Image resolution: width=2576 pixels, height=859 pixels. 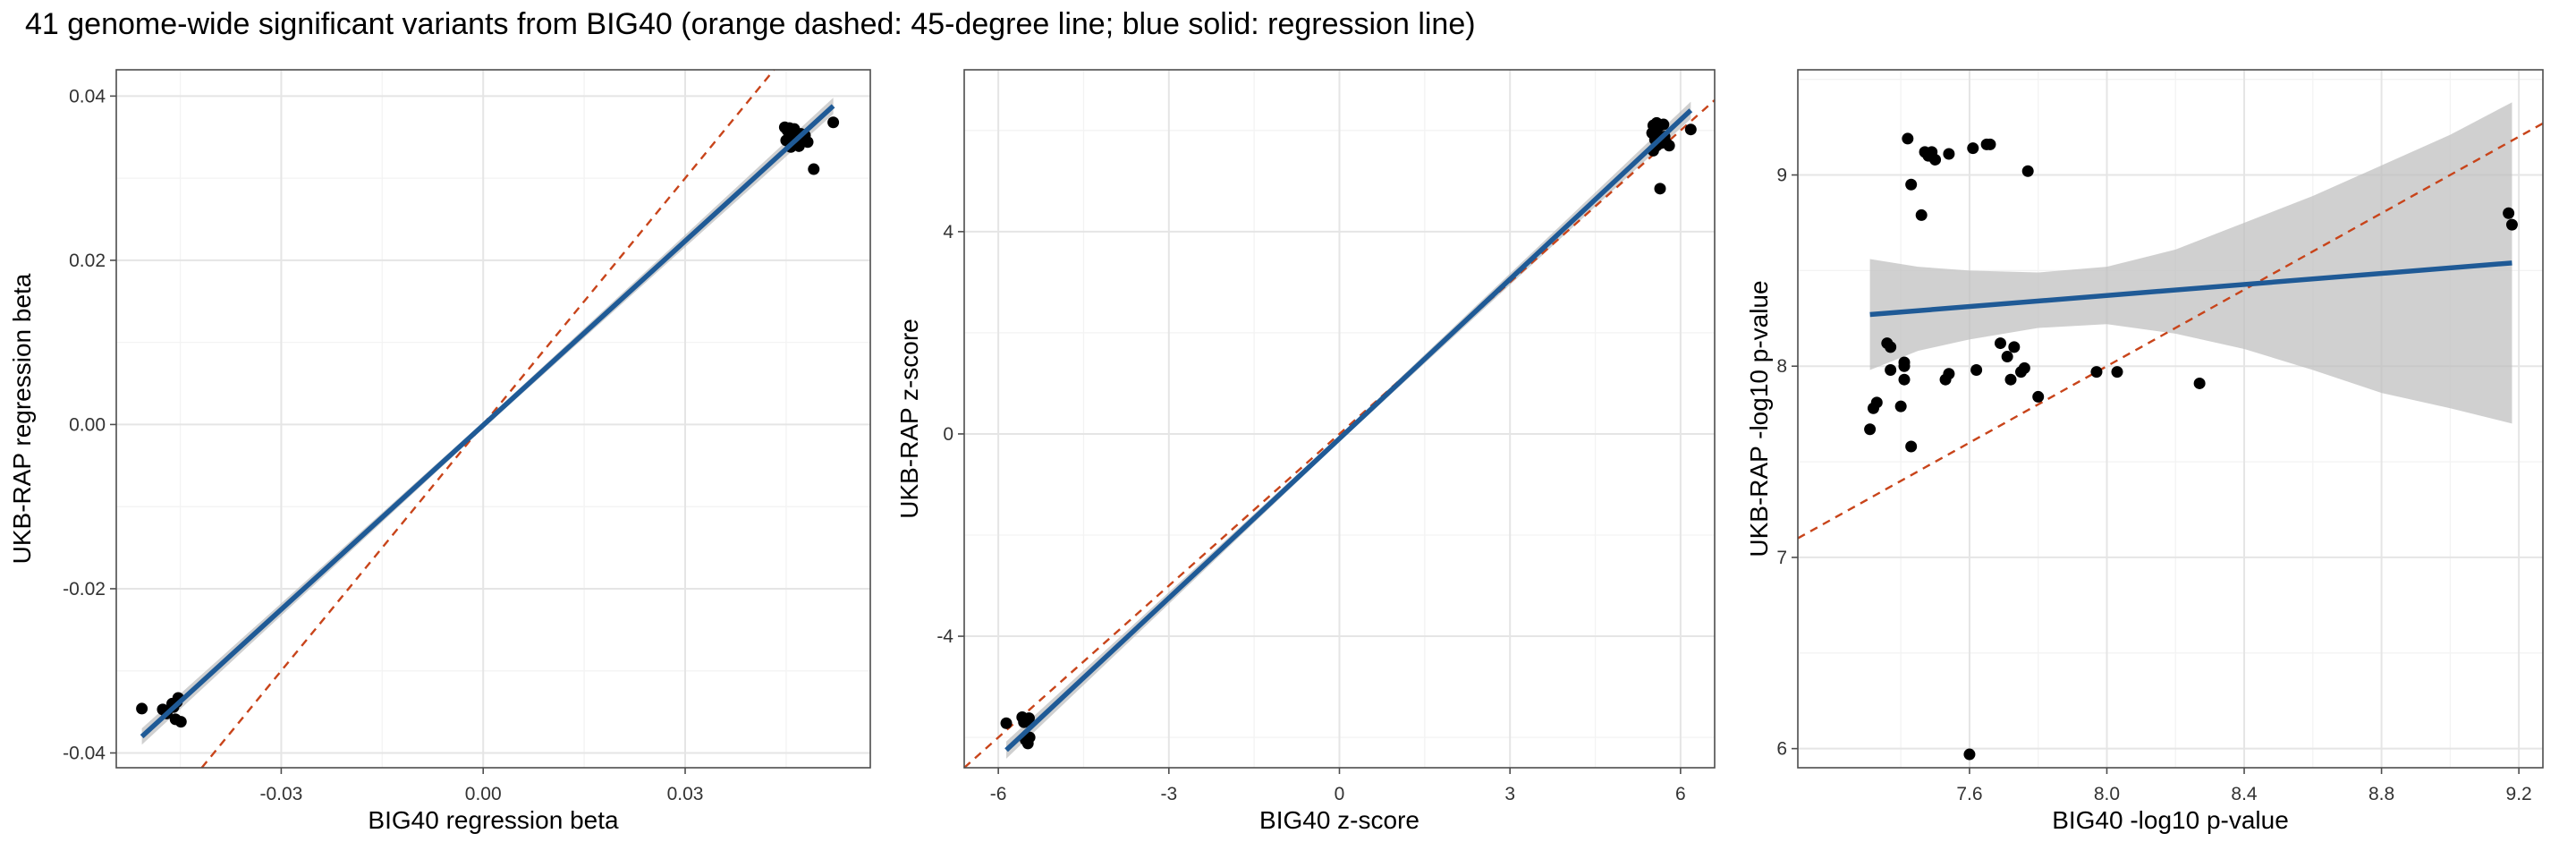 What do you see at coordinates (1969, 794) in the screenshot?
I see `x-tick-label: 7.6` at bounding box center [1969, 794].